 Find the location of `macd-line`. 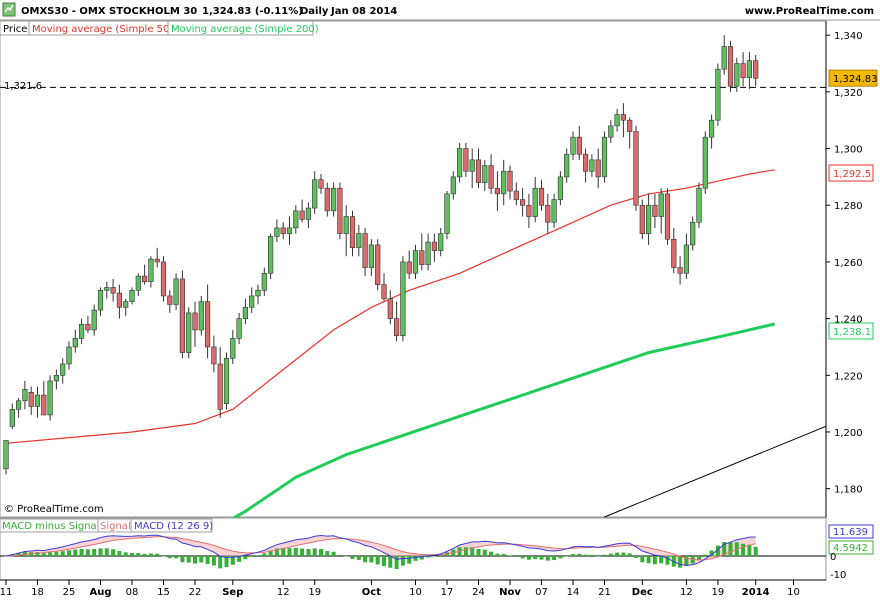

macd-line is located at coordinates (380, 550).